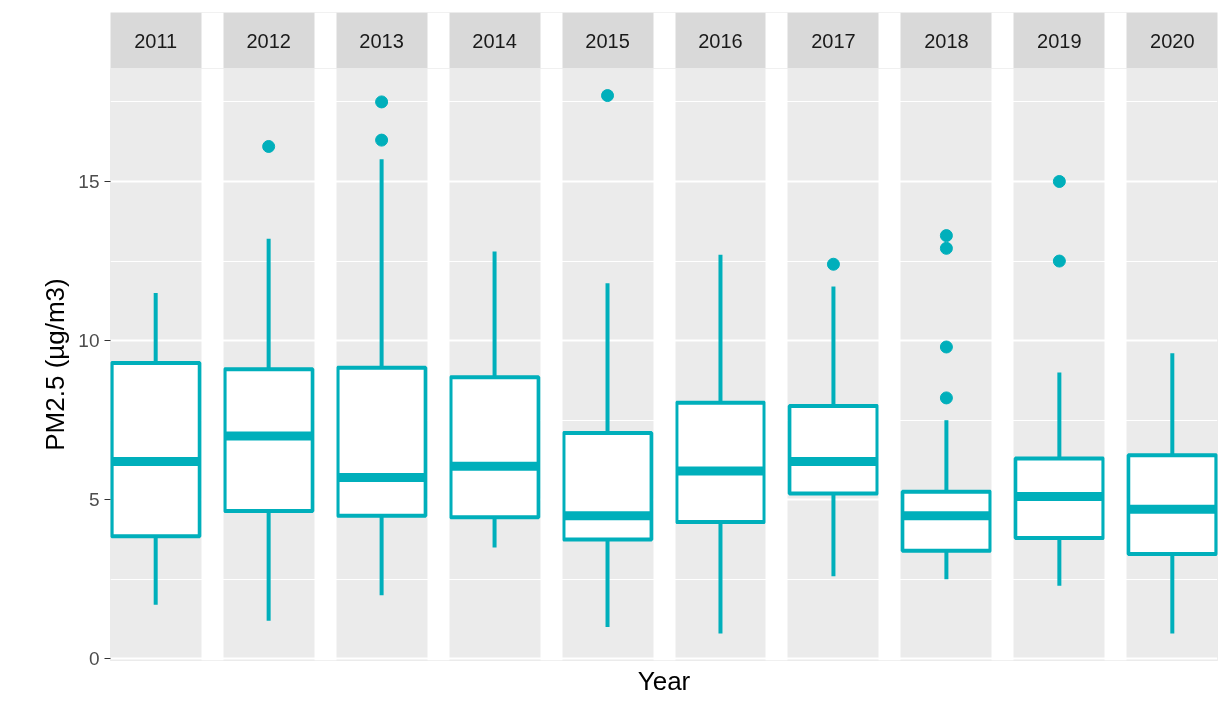  What do you see at coordinates (1059, 40) in the screenshot?
I see `x-tick-label: 2019` at bounding box center [1059, 40].